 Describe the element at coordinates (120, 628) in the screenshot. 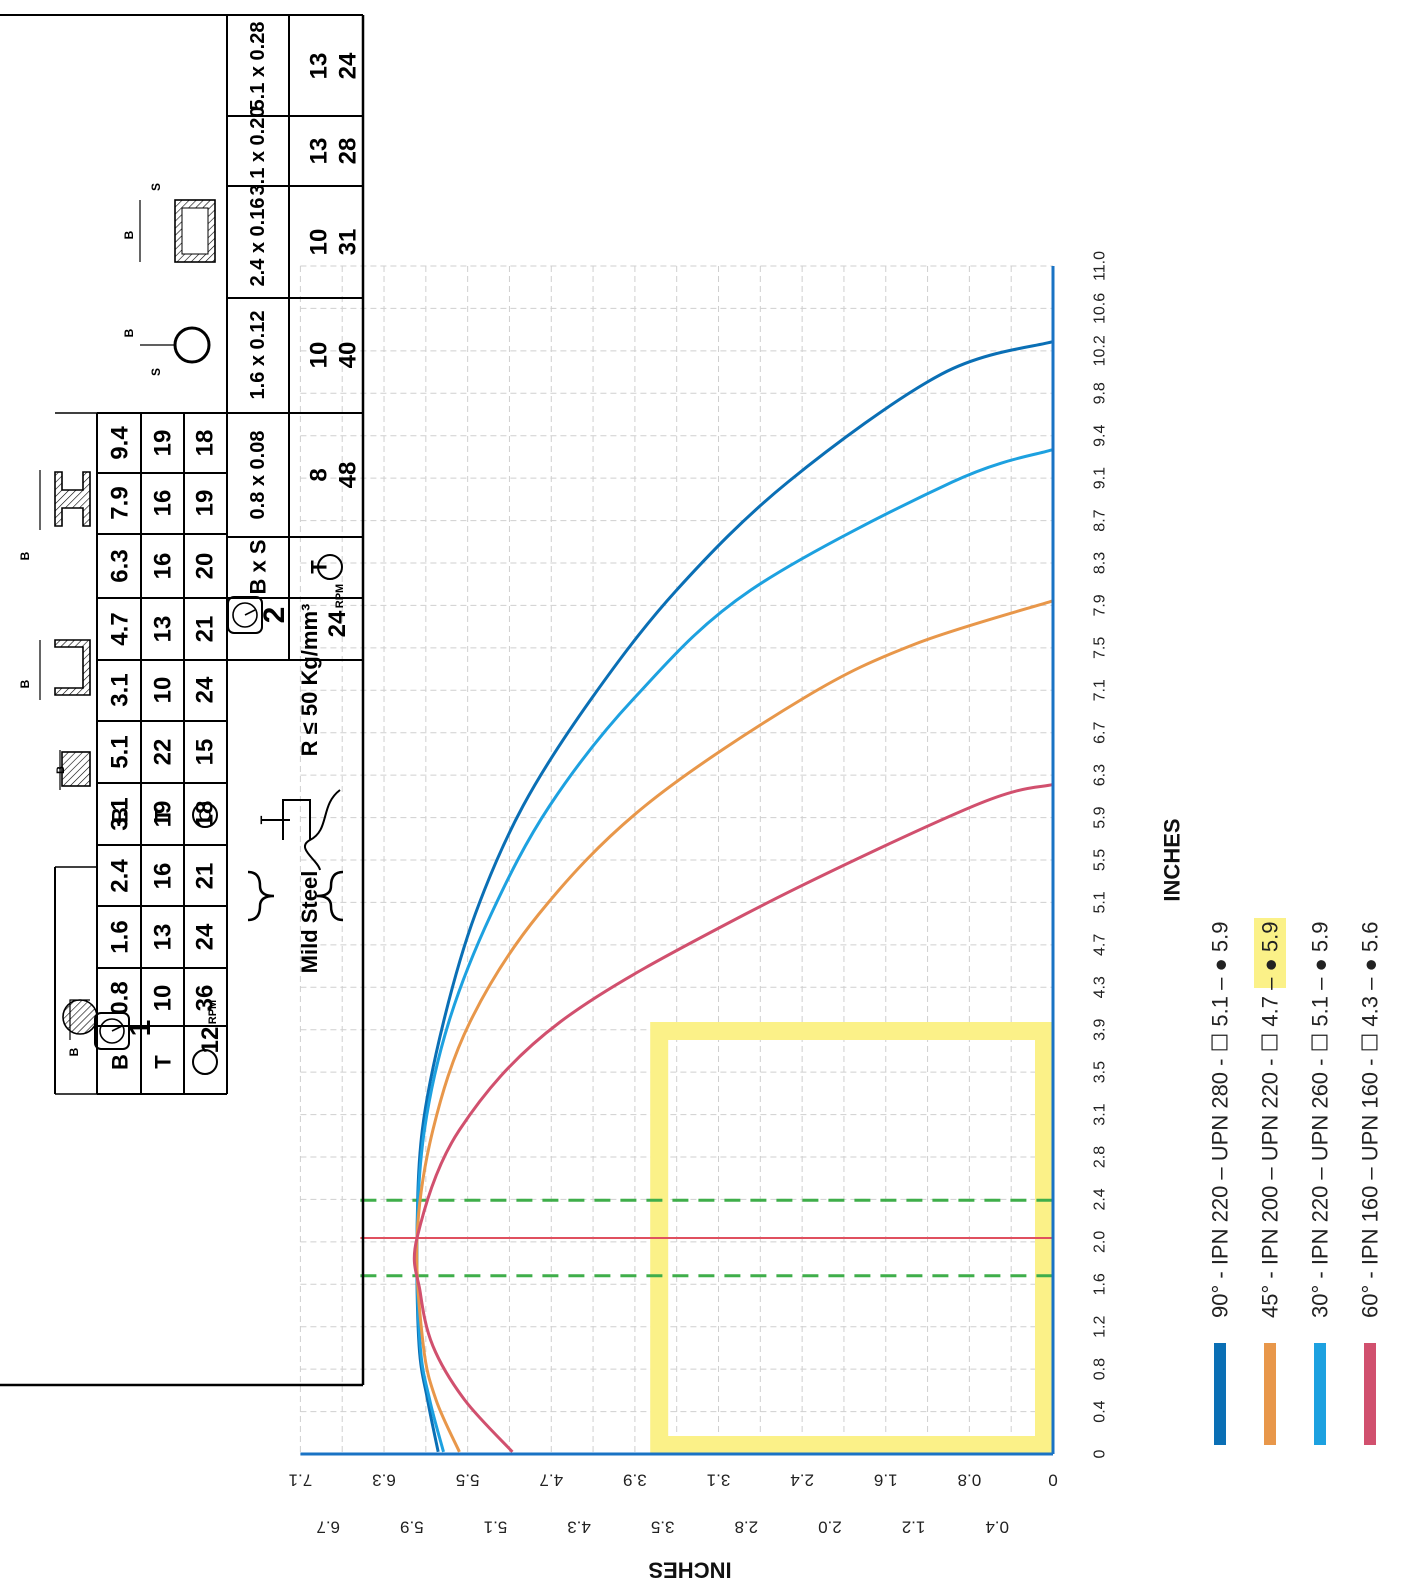

I see `profile-cell: 4.7` at that location.